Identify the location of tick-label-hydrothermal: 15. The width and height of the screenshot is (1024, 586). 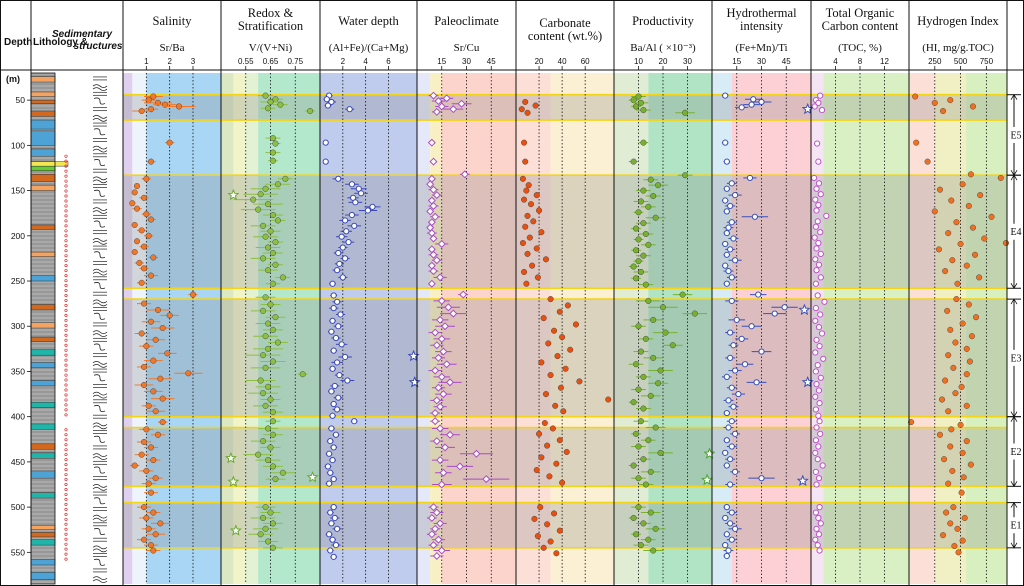
(736, 61).